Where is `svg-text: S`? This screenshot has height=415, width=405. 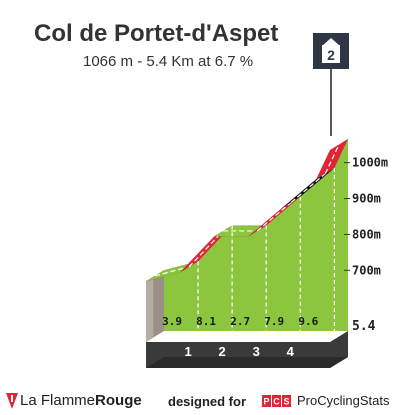
svg-text: S is located at coordinates (286, 402).